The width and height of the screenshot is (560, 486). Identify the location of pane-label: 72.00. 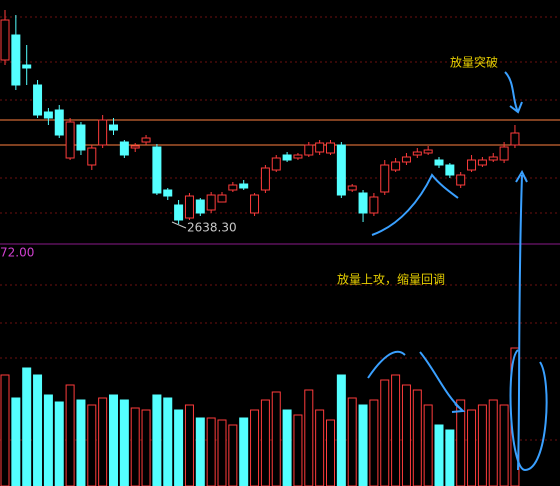
(17, 253).